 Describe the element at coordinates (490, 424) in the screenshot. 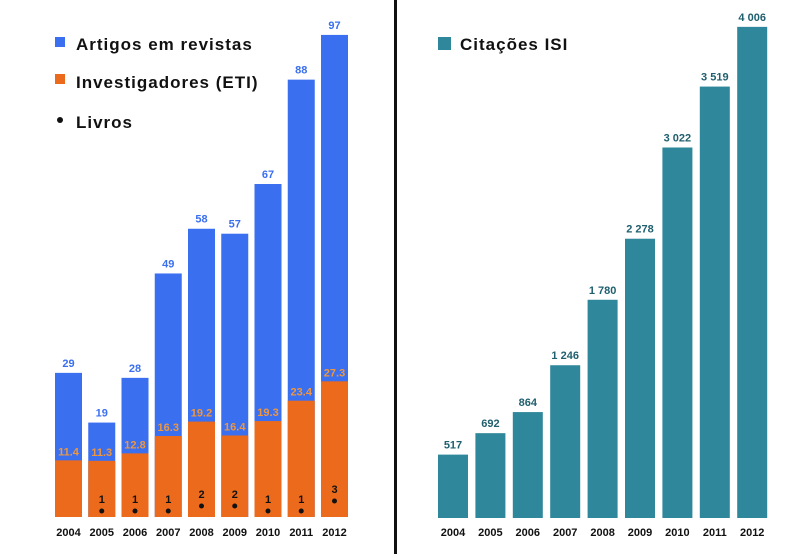

I see `label-citacoes: 692` at that location.